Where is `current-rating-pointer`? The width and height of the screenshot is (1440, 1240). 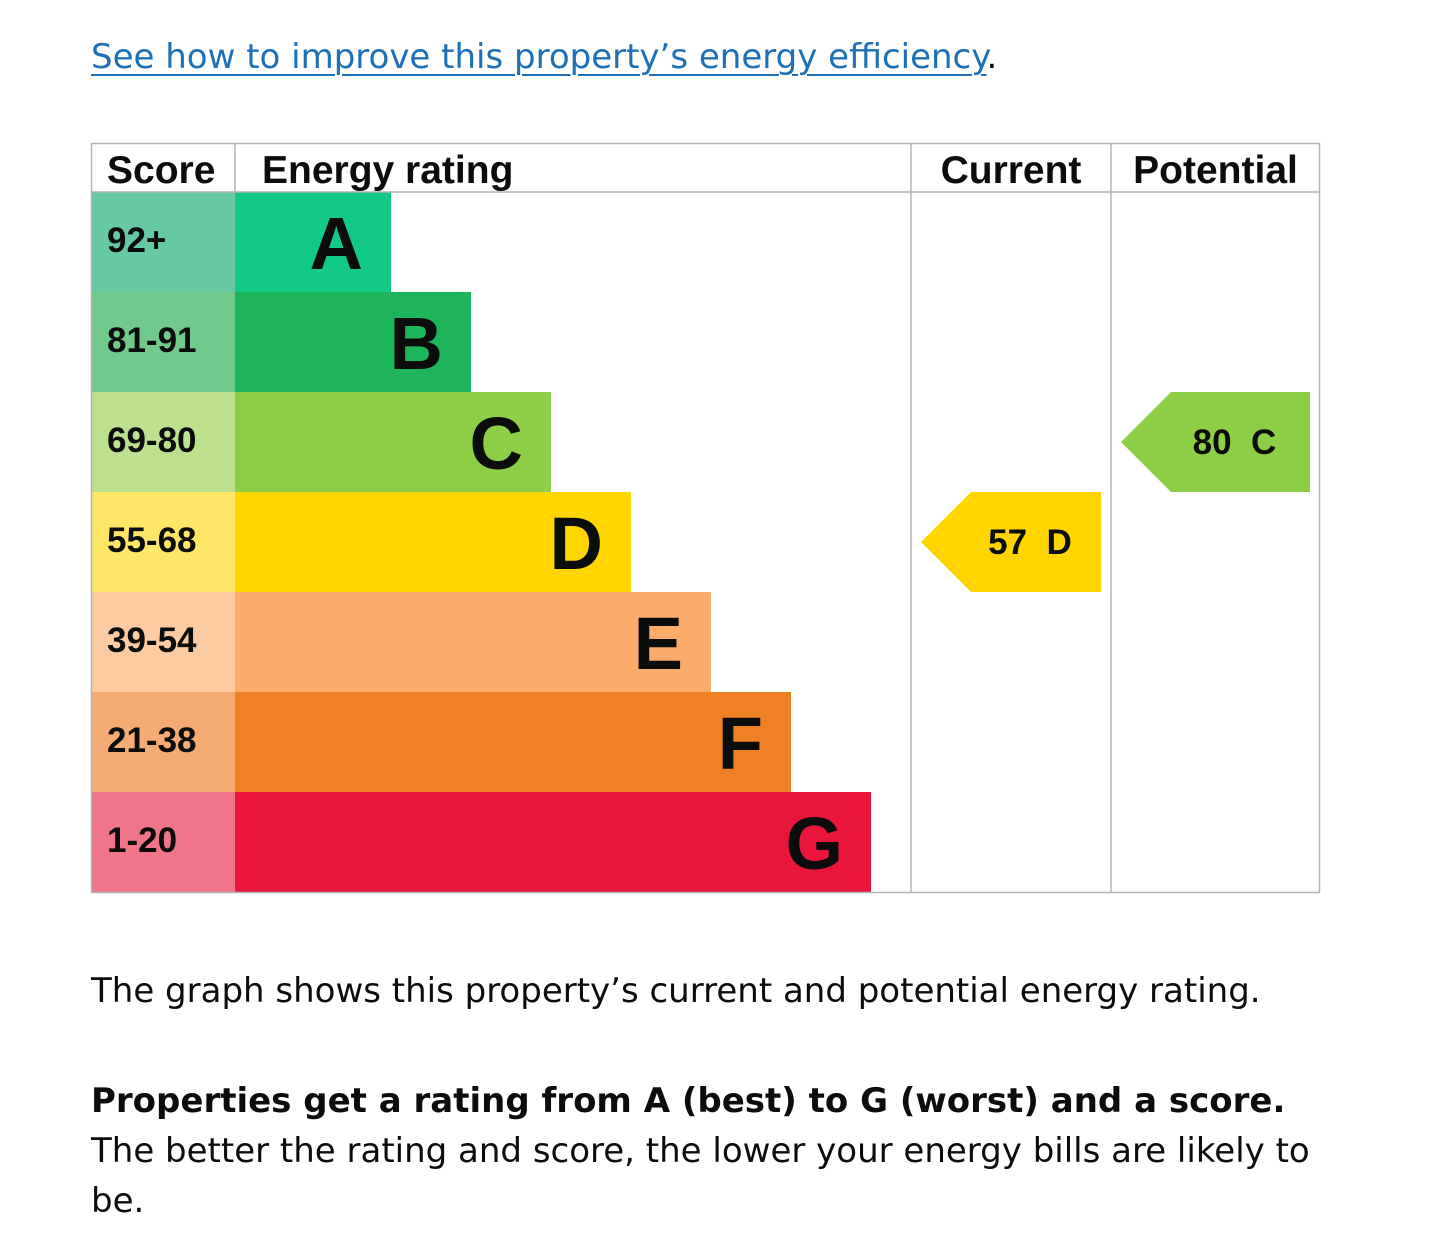 current-rating-pointer is located at coordinates (1011, 542).